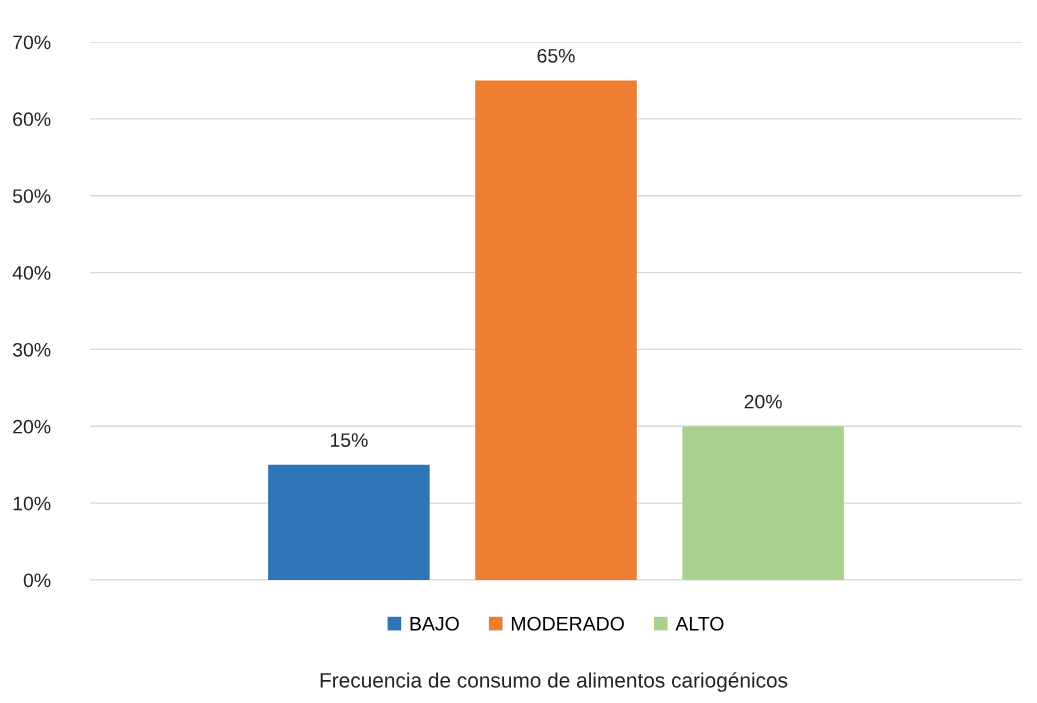 The image size is (1037, 703). I want to click on y-tick-label: 20%, so click(32, 426).